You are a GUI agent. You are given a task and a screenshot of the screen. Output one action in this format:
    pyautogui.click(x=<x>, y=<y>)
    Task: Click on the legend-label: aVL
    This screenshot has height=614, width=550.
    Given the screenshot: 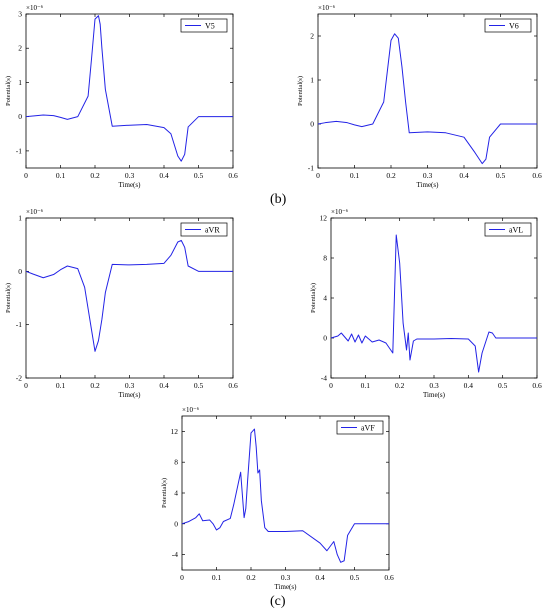 What is the action you would take?
    pyautogui.click(x=516, y=230)
    